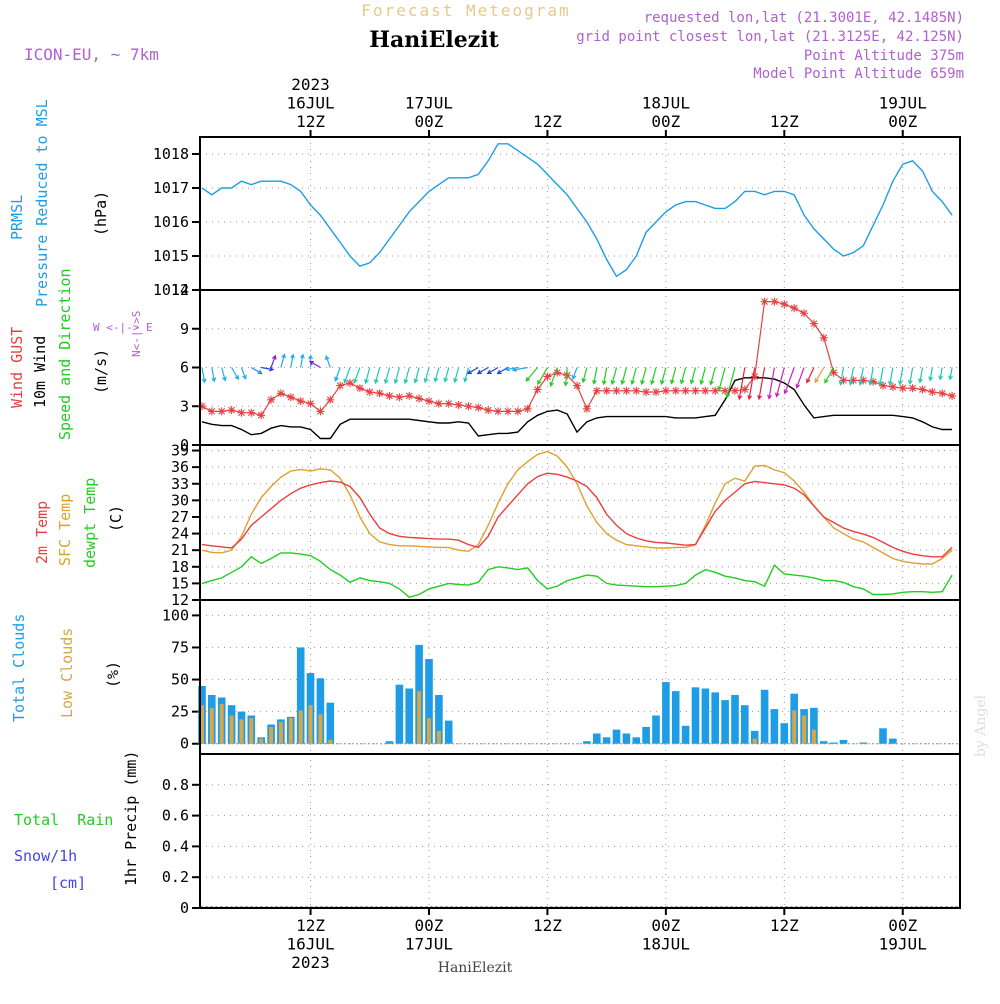 Image resolution: width=1000 pixels, height=1004 pixels. I want to click on pressure-ytick-label: 1018, so click(171, 154).